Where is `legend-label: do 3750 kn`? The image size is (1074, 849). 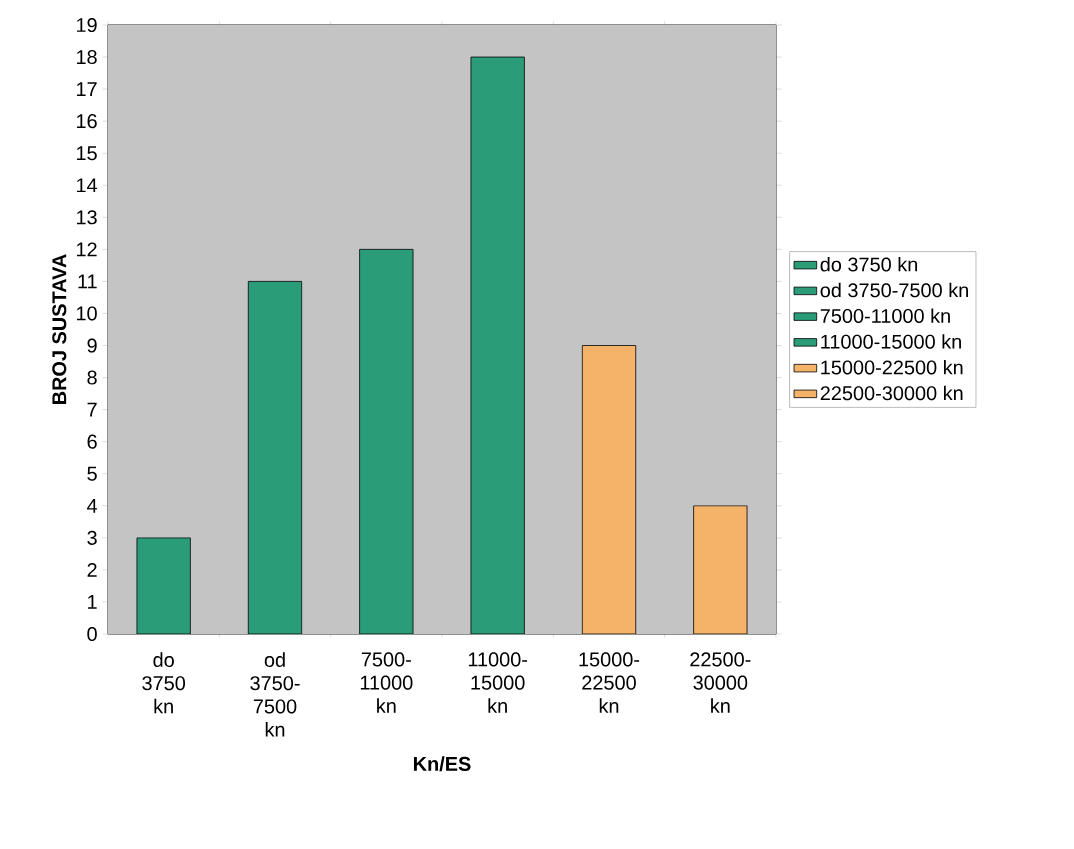 legend-label: do 3750 kn is located at coordinates (869, 264).